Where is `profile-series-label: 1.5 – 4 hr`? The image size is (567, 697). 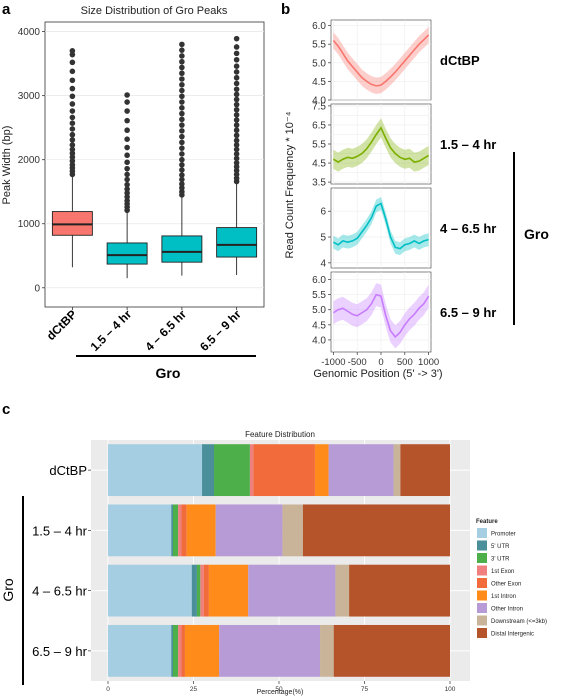
profile-series-label: 1.5 – 4 hr is located at coordinates (468, 144).